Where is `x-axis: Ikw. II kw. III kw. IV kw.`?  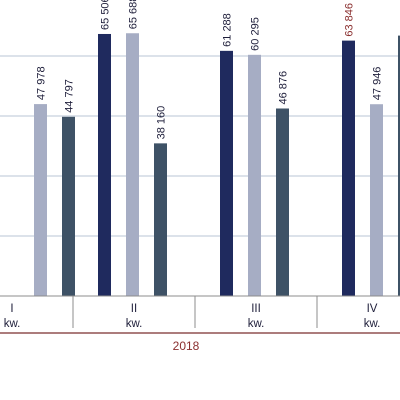 x-axis: Ikw. II kw. III kw. IV kw. is located at coordinates (200, 314).